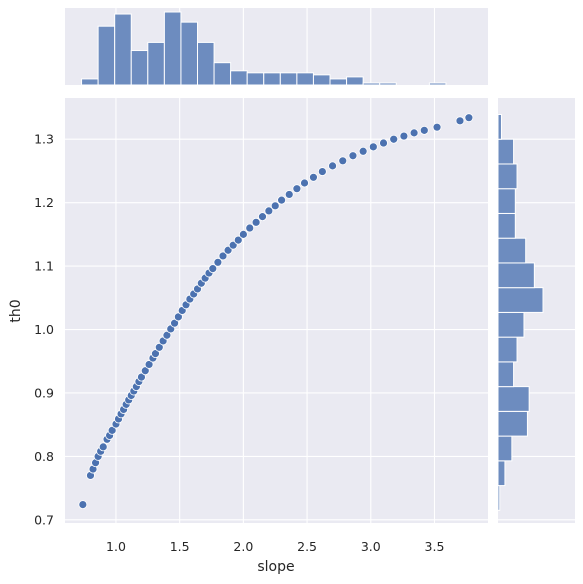 This screenshot has height=584, width=583. What do you see at coordinates (44, 266) in the screenshot?
I see `y-tick-label: 1.1` at bounding box center [44, 266].